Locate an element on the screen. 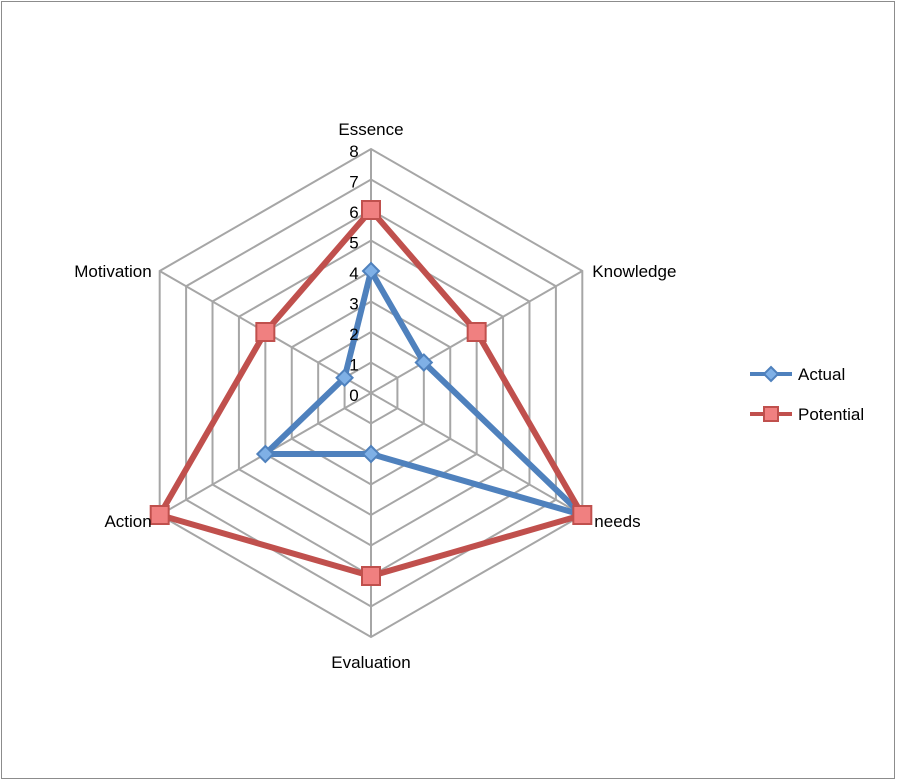 This screenshot has width=900, height=783. tick-label-5: 5 is located at coordinates (353, 243).